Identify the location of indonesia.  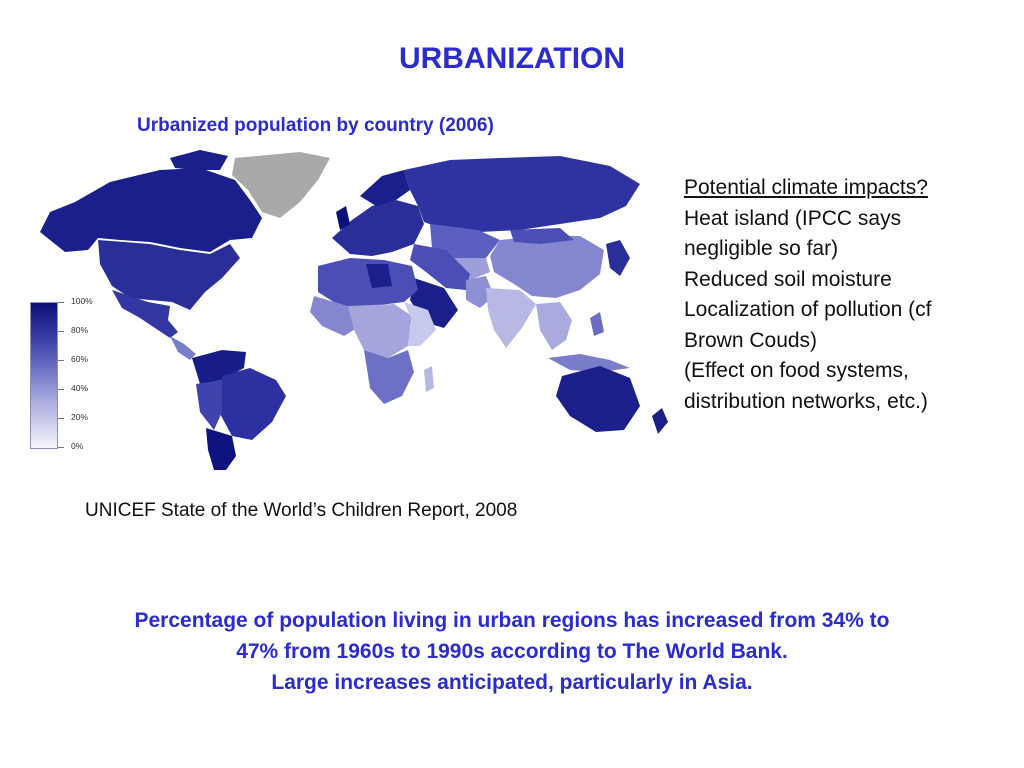
(589, 363).